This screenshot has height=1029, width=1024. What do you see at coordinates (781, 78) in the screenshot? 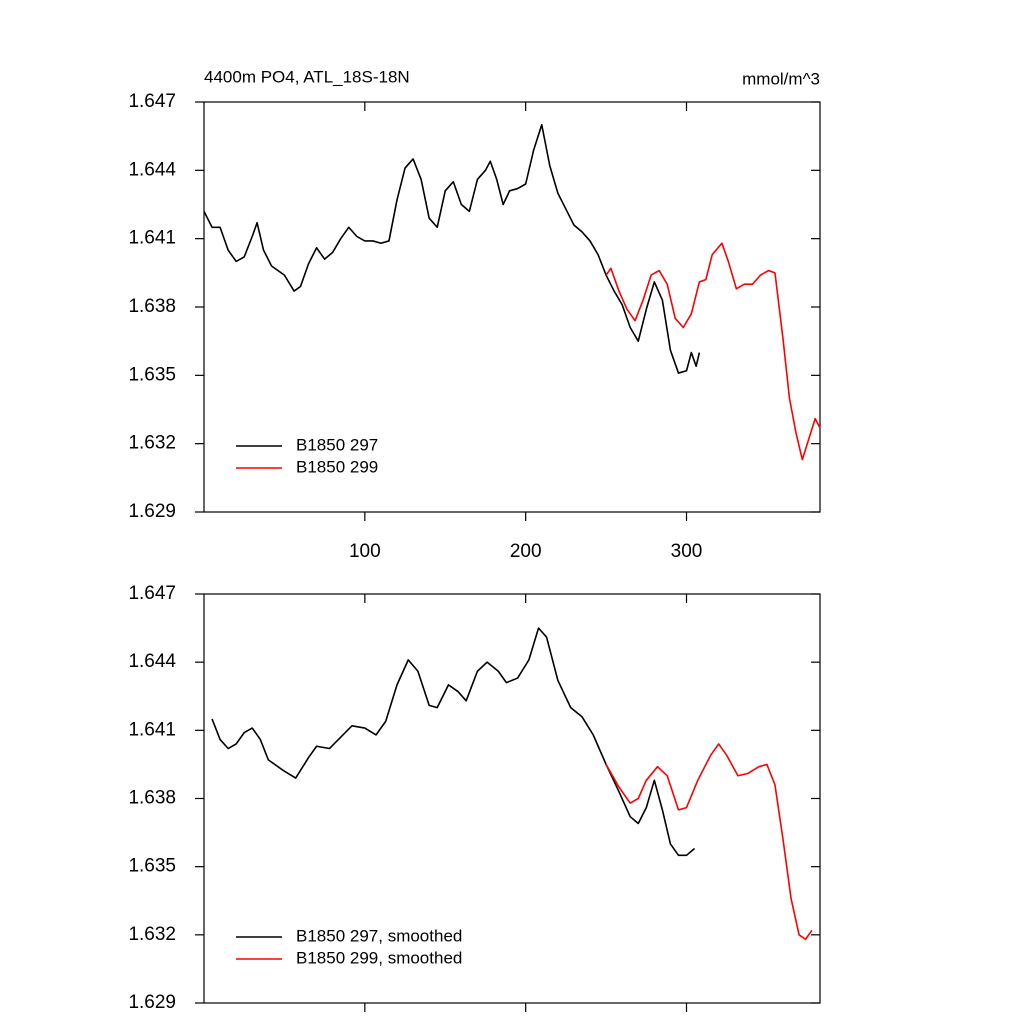
I see `units-label: mmol/m^3` at bounding box center [781, 78].